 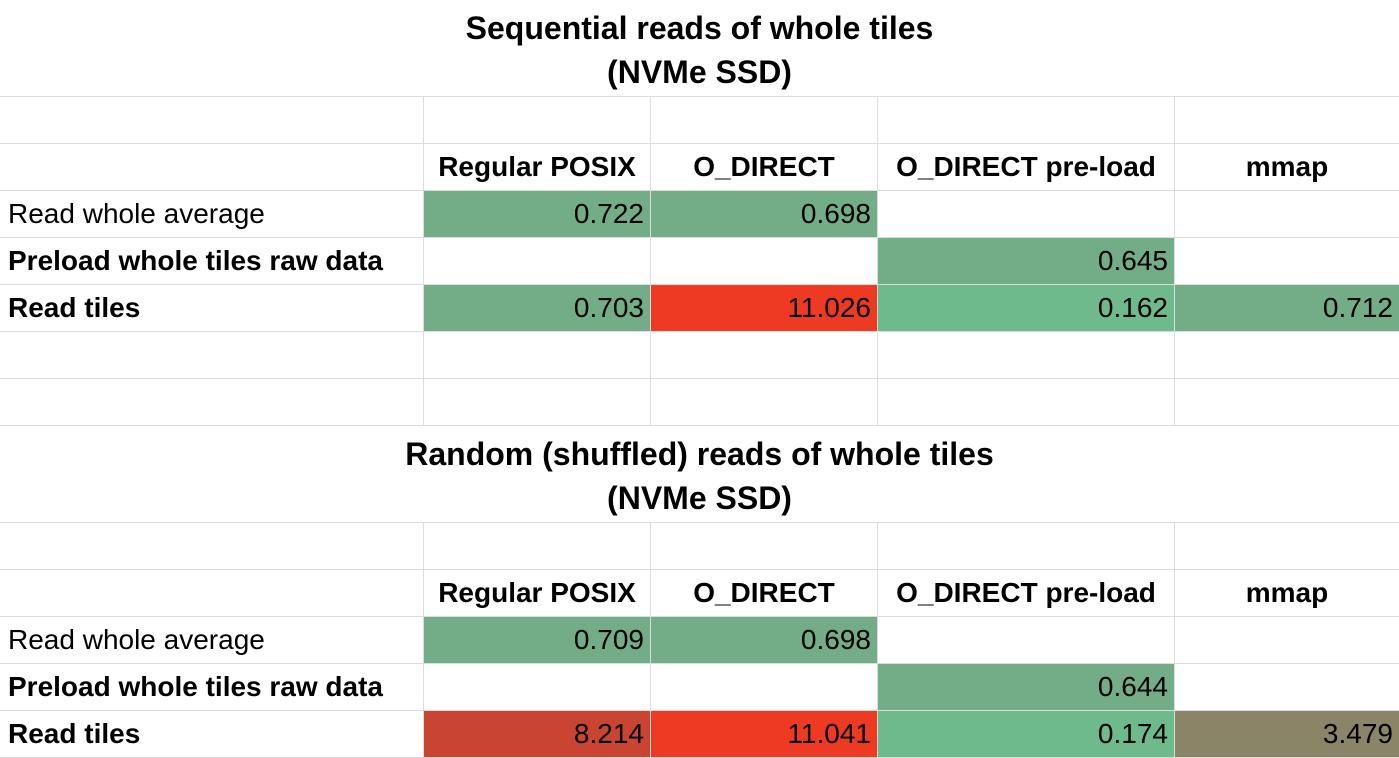 What do you see at coordinates (1026, 261) in the screenshot?
I see `value-cell: 0.645` at bounding box center [1026, 261].